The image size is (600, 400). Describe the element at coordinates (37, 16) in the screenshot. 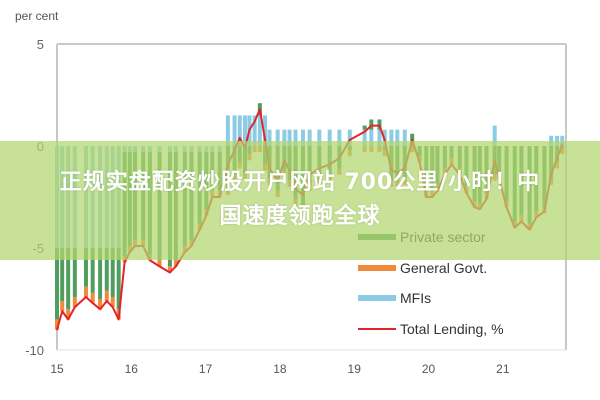

I see `y-axis-label: per cent` at that location.